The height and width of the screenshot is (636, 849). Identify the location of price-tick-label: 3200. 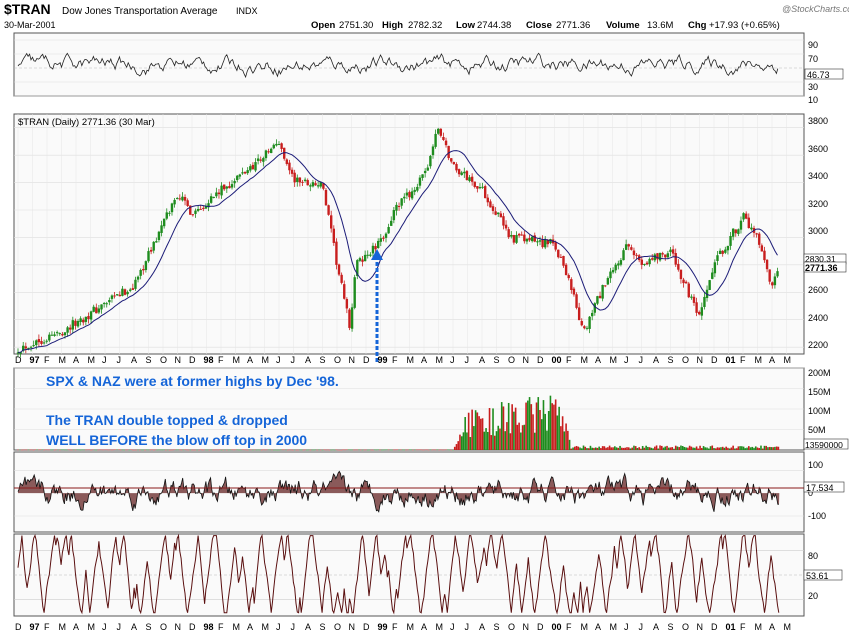
(818, 204).